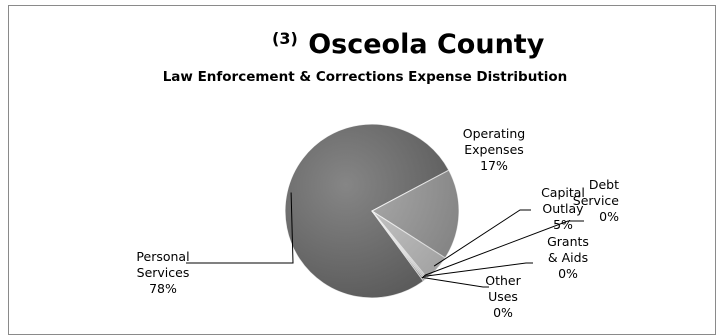 The image size is (727, 335). Describe the element at coordinates (563, 208) in the screenshot. I see `slice-label: Capital Outlay 5%` at that location.